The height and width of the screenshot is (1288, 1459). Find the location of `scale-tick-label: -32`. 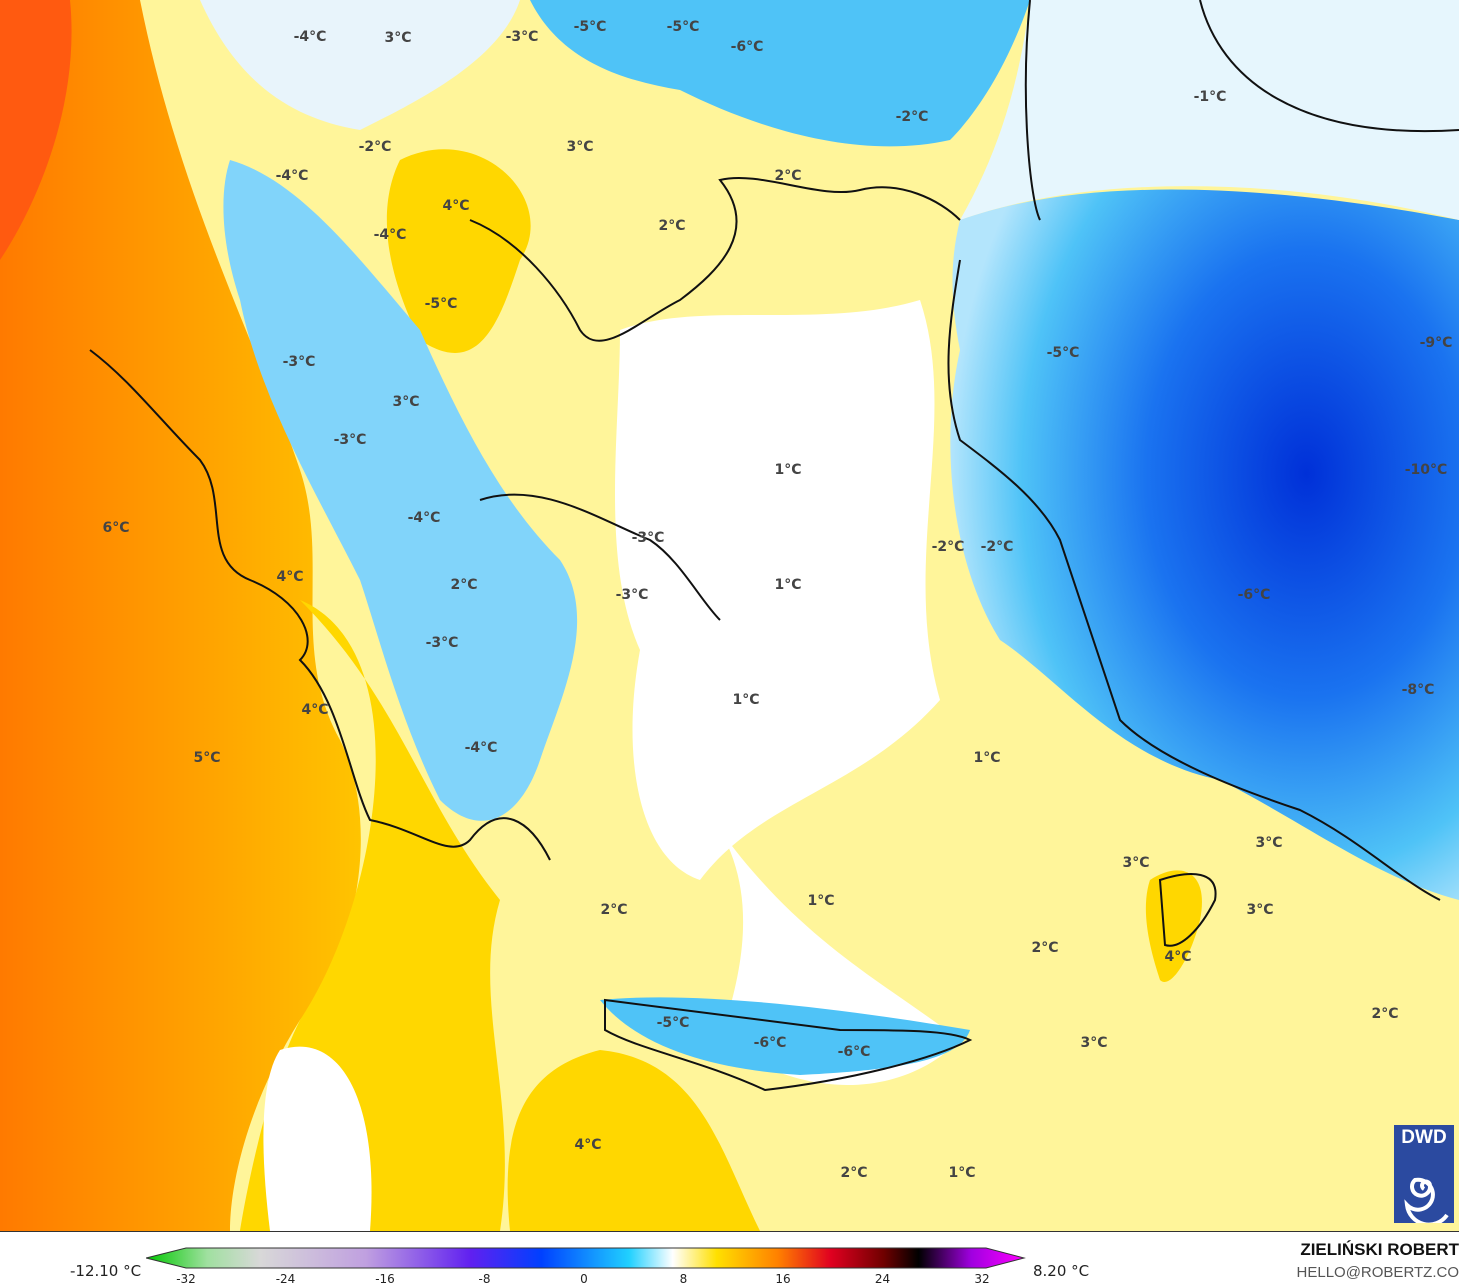

scale-tick-label: -32 is located at coordinates (186, 1279).